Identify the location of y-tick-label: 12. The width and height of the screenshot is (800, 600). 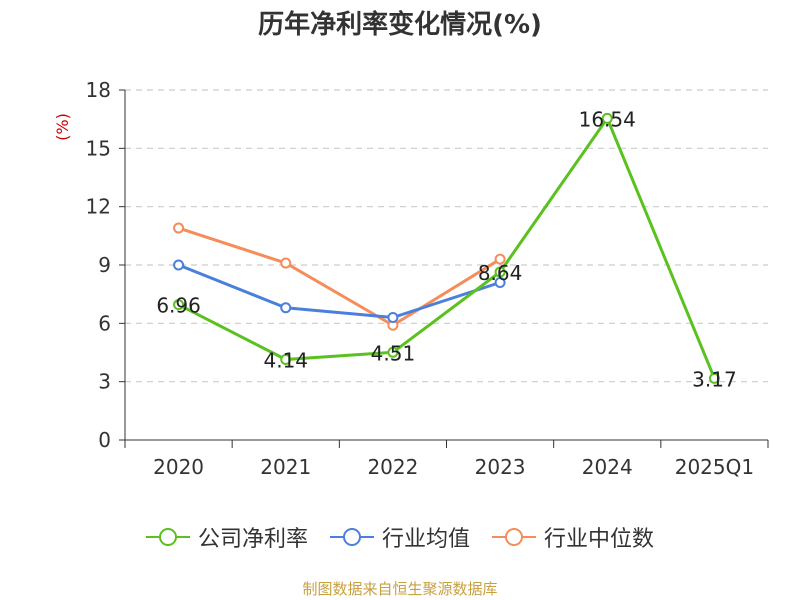
(98, 207).